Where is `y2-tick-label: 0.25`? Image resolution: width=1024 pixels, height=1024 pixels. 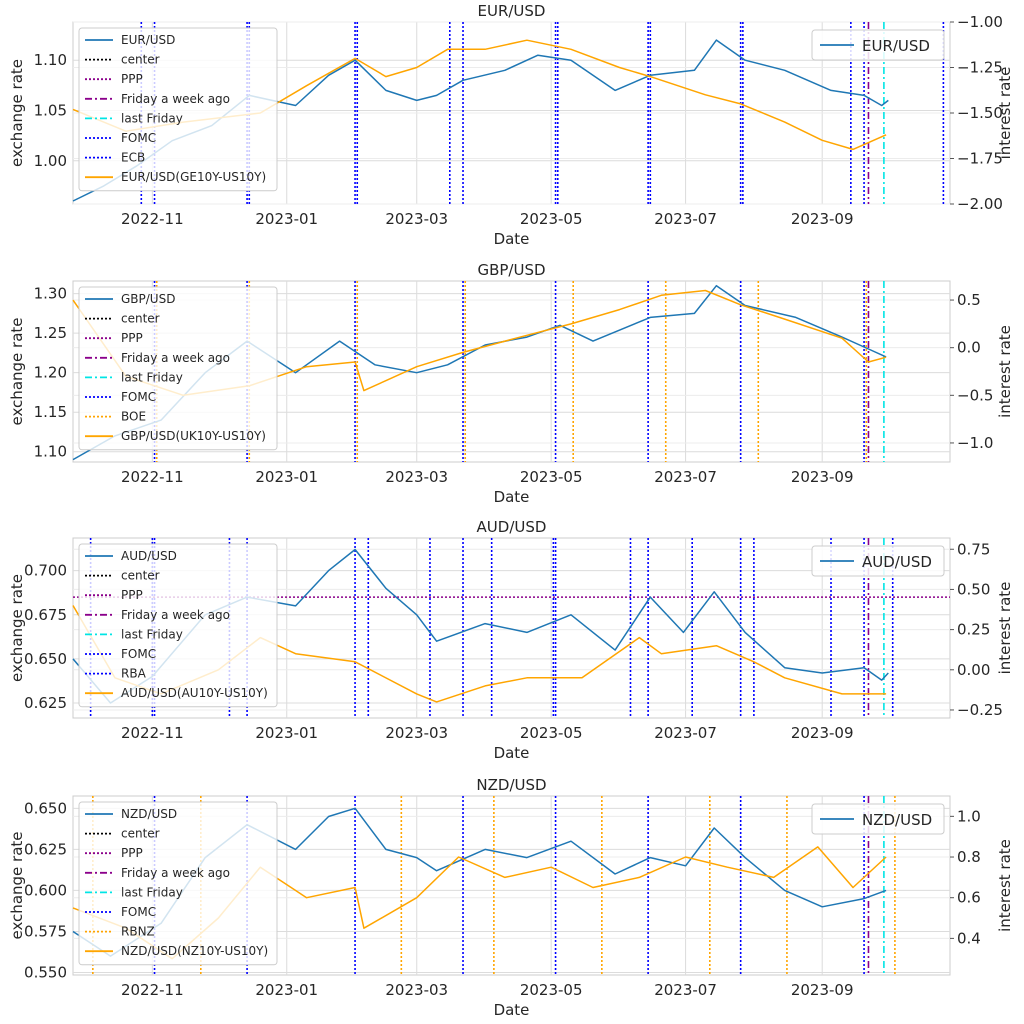 y2-tick-label: 0.25 is located at coordinates (973, 630).